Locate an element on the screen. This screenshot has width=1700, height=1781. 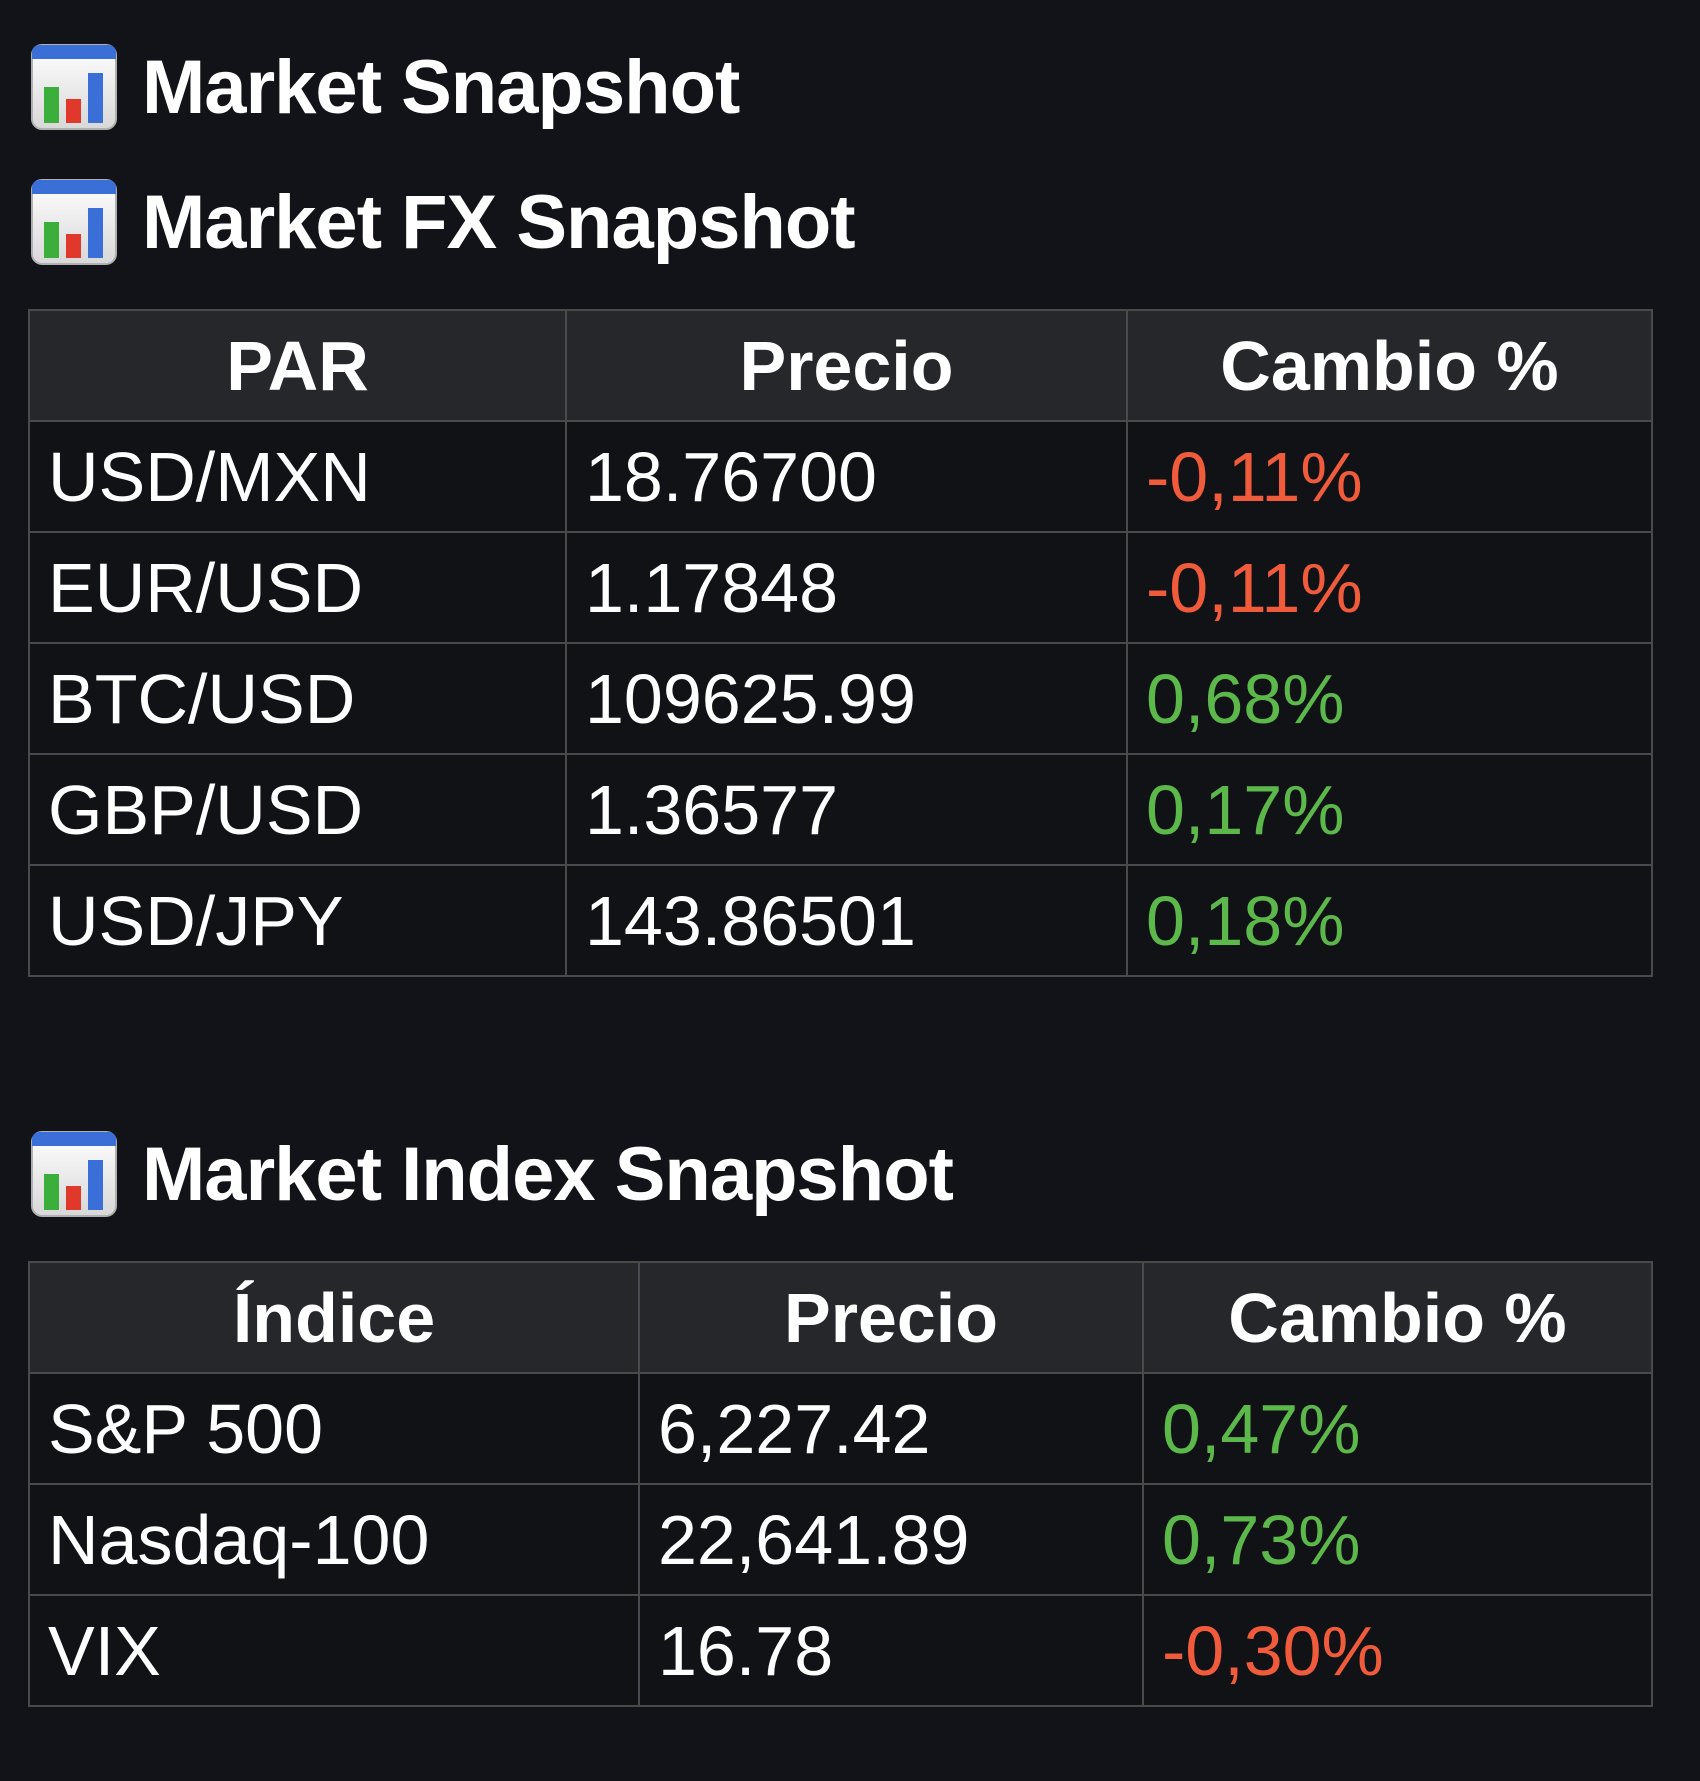
change-cell: -0,30% is located at coordinates (1397, 1650).